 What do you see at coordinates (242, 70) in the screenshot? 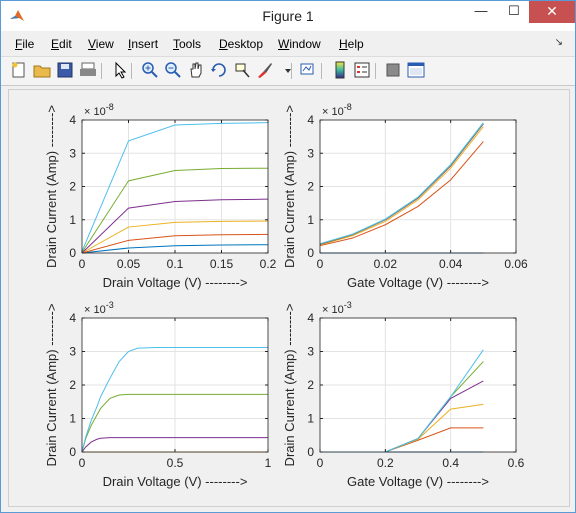
I see `data-cursor-icon` at bounding box center [242, 70].